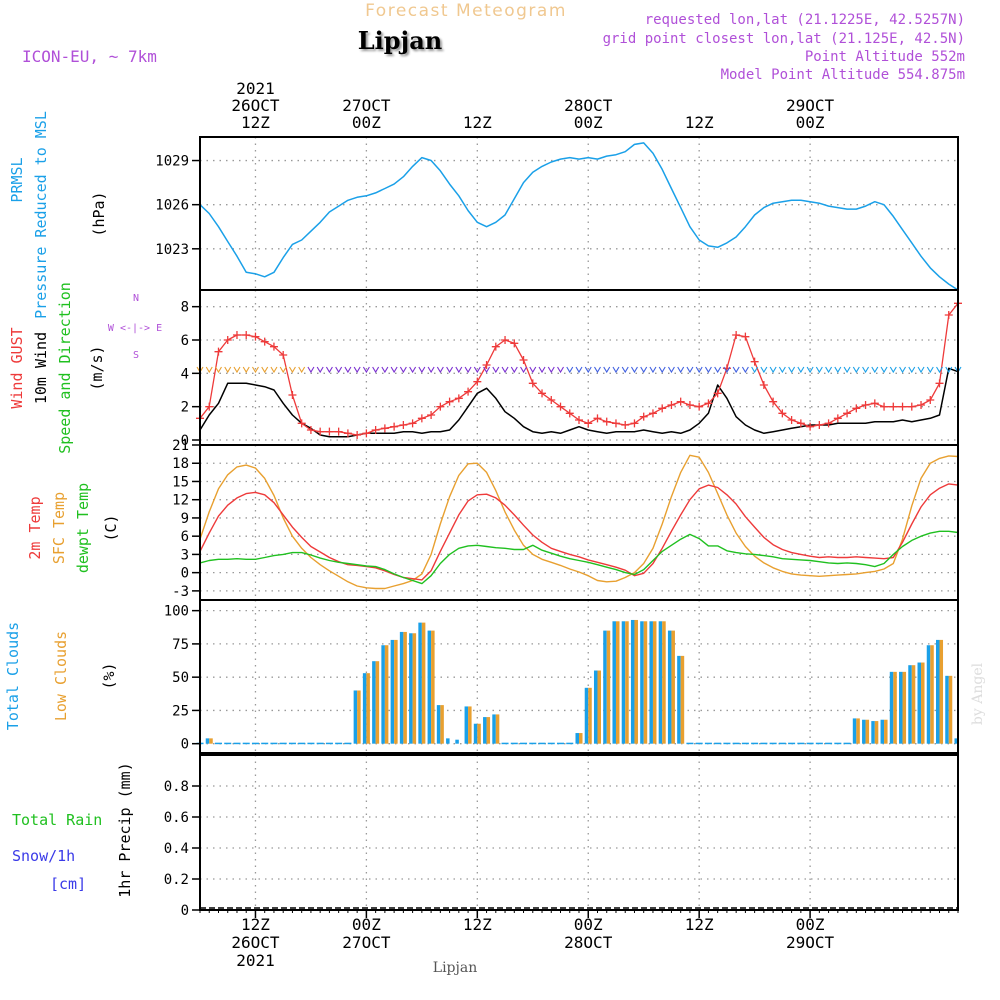  What do you see at coordinates (176, 818) in the screenshot?
I see `y-tick-label: 0.6` at bounding box center [176, 818].